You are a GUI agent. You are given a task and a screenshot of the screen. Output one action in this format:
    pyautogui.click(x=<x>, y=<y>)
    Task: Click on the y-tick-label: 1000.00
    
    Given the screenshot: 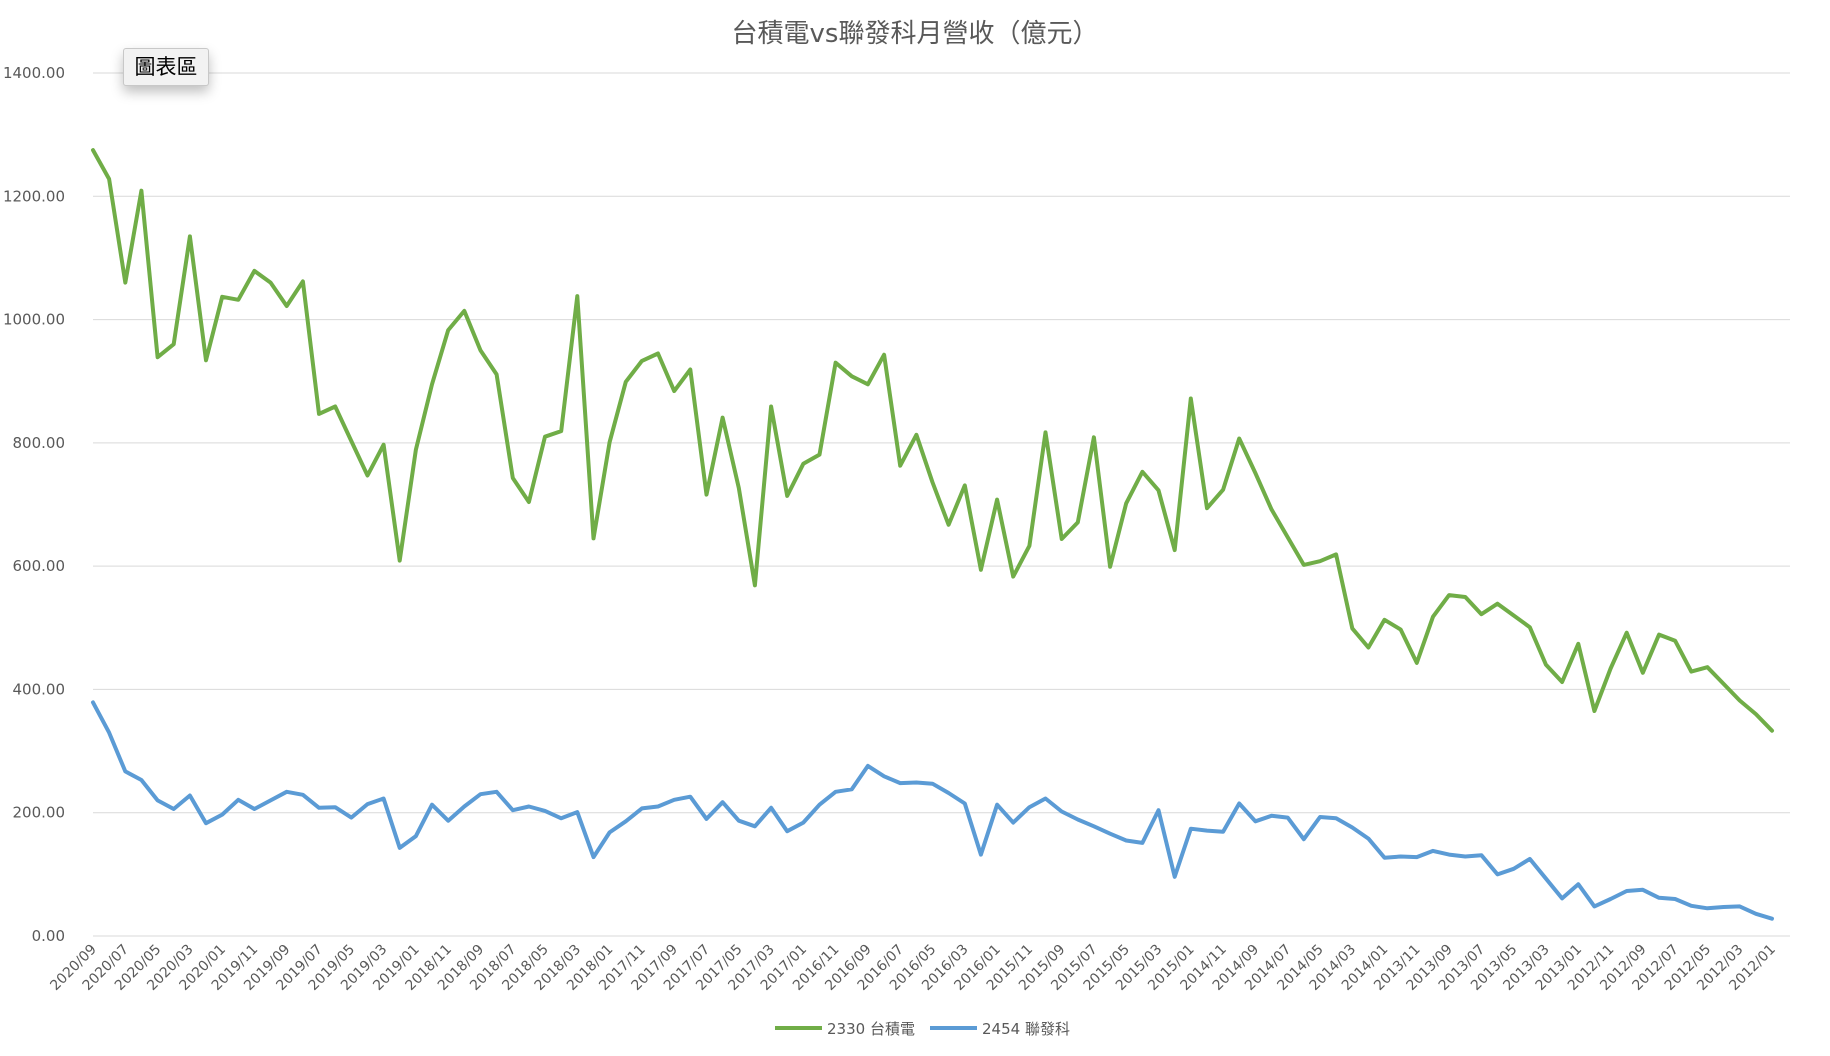 What is the action you would take?
    pyautogui.click(x=34, y=320)
    